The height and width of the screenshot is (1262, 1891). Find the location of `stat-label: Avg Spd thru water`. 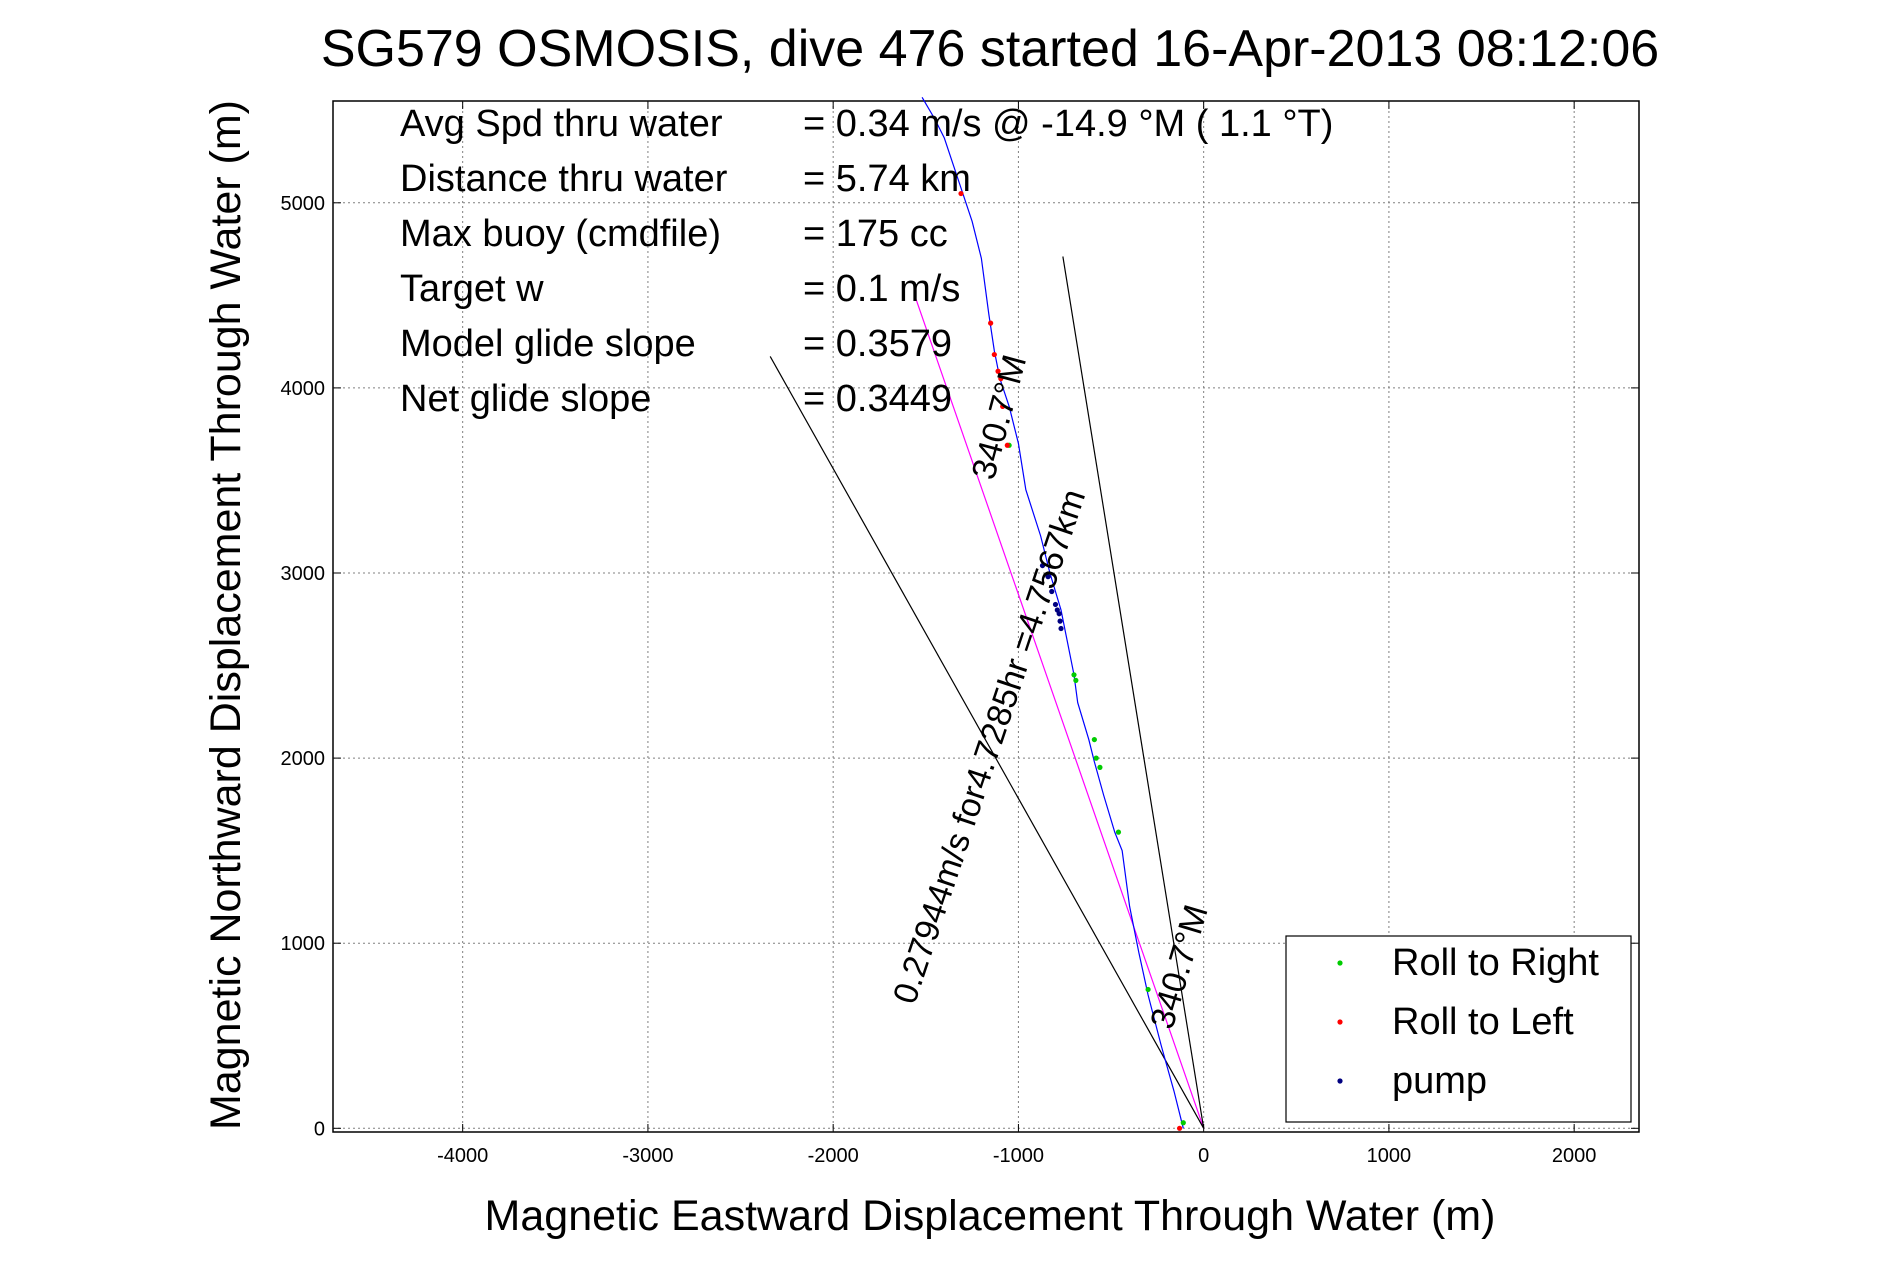

stat-label: Avg Spd thru water is located at coordinates (561, 124).